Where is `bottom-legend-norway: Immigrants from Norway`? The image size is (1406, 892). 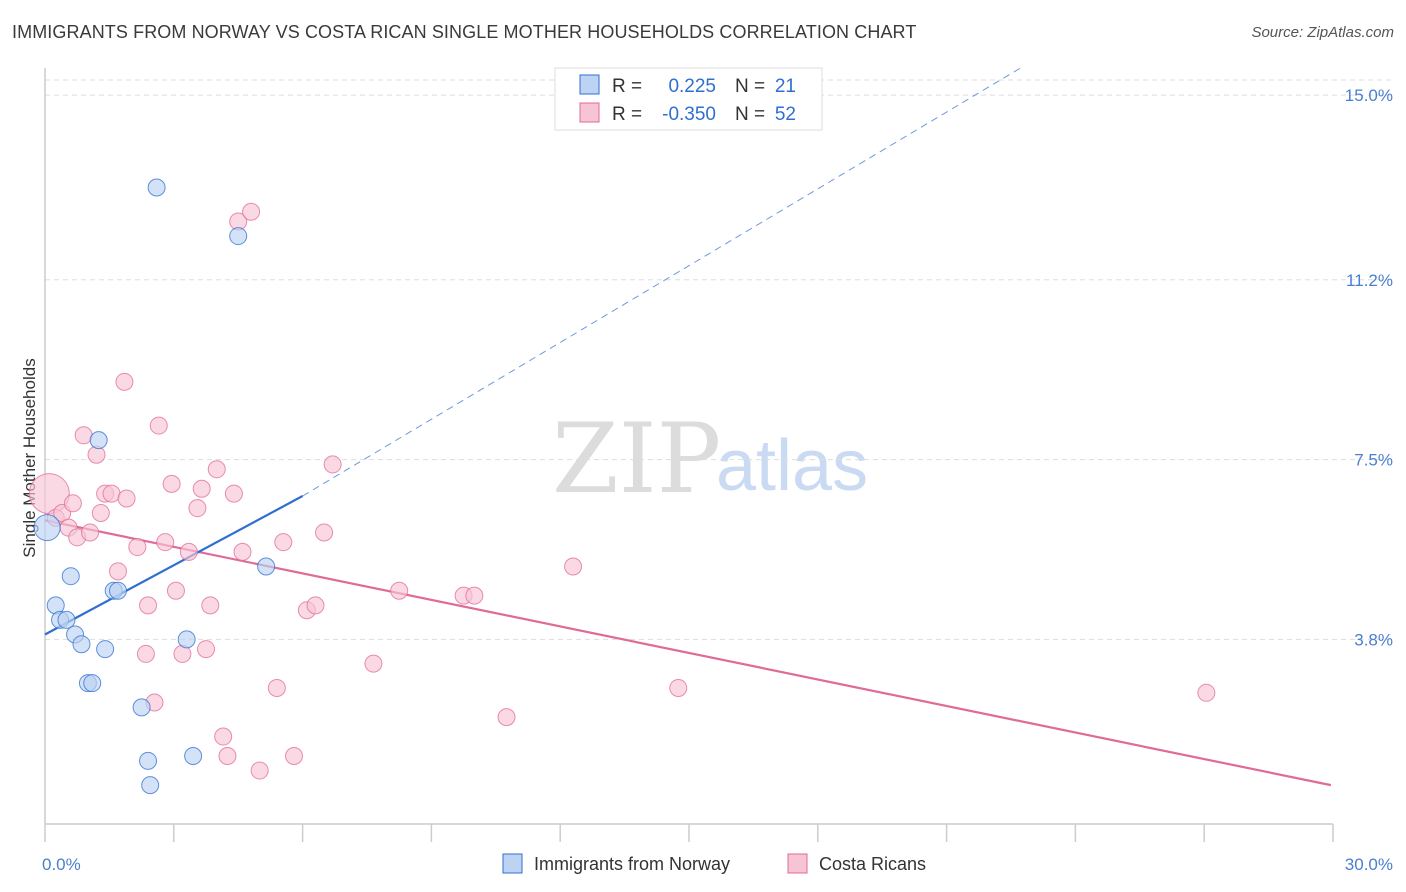
bottom-legend-norway: Immigrants from Norway is located at coordinates (632, 864).